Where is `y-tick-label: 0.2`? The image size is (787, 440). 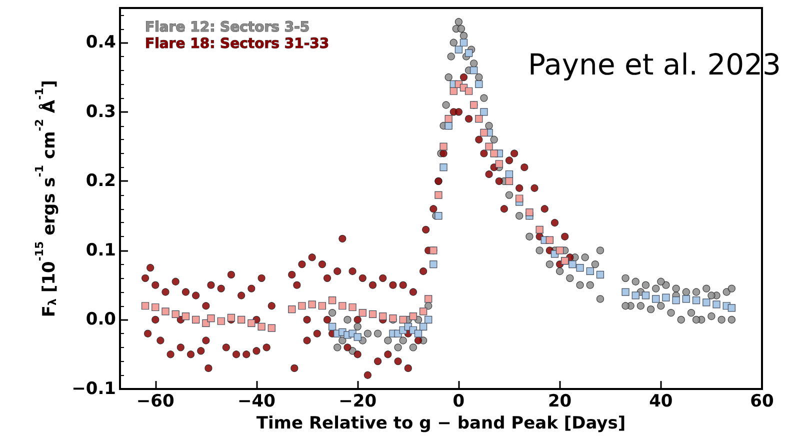 y-tick-label: 0.2 is located at coordinates (101, 181).